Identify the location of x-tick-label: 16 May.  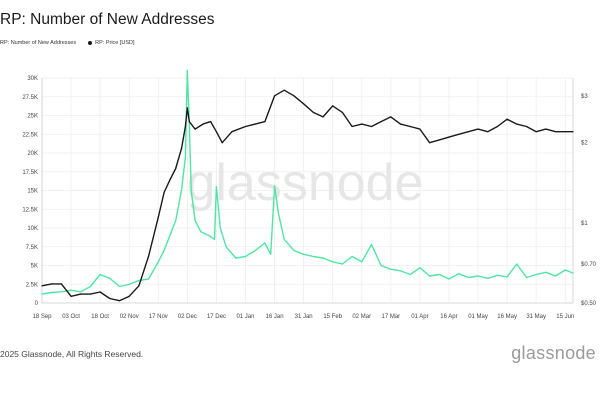
(507, 317).